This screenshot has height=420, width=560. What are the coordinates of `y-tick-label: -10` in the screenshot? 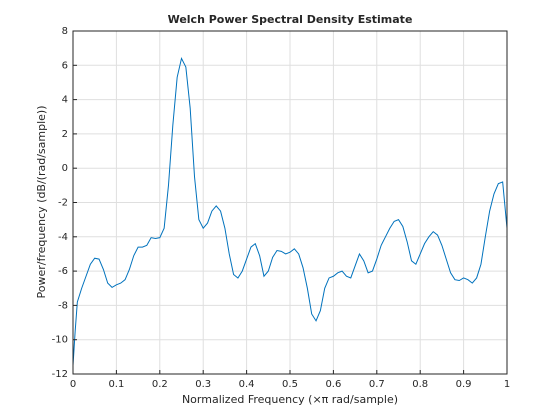 It's located at (60, 340).